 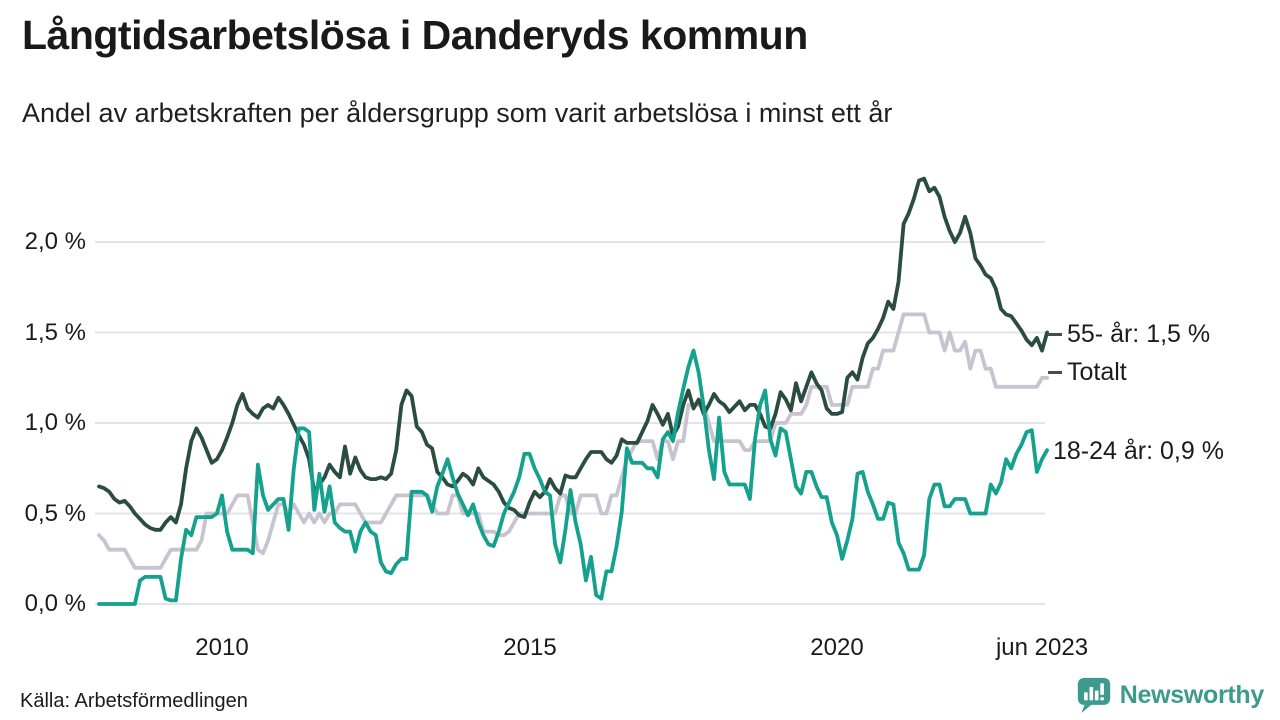 I want to click on newsworthy-icon, so click(x=1093, y=695).